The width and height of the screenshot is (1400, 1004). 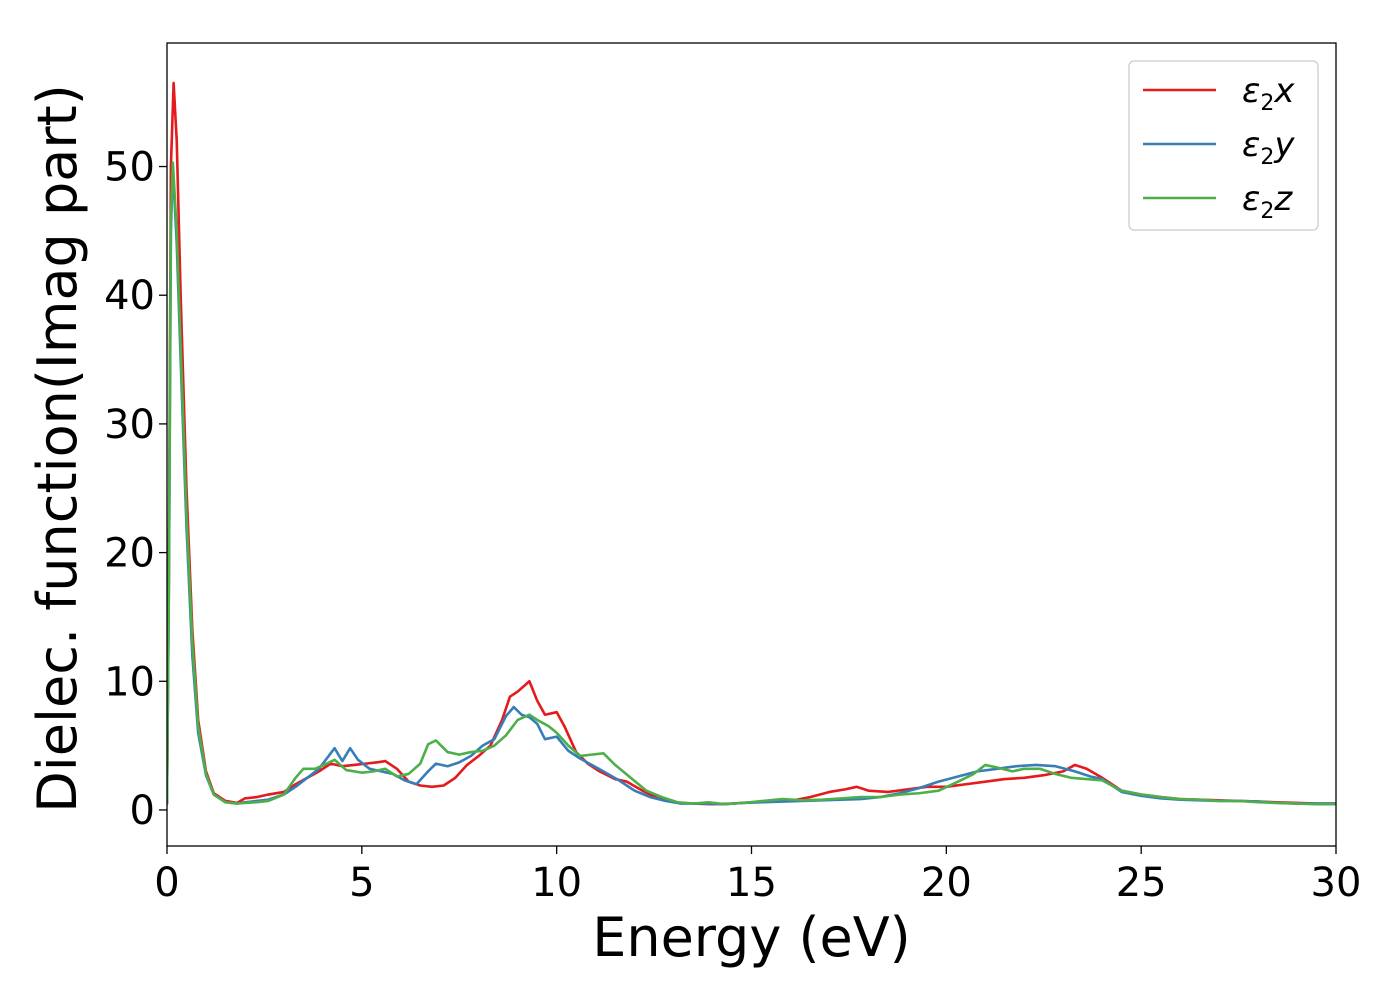 What do you see at coordinates (129, 554) in the screenshot?
I see `y-tick-label: 20` at bounding box center [129, 554].